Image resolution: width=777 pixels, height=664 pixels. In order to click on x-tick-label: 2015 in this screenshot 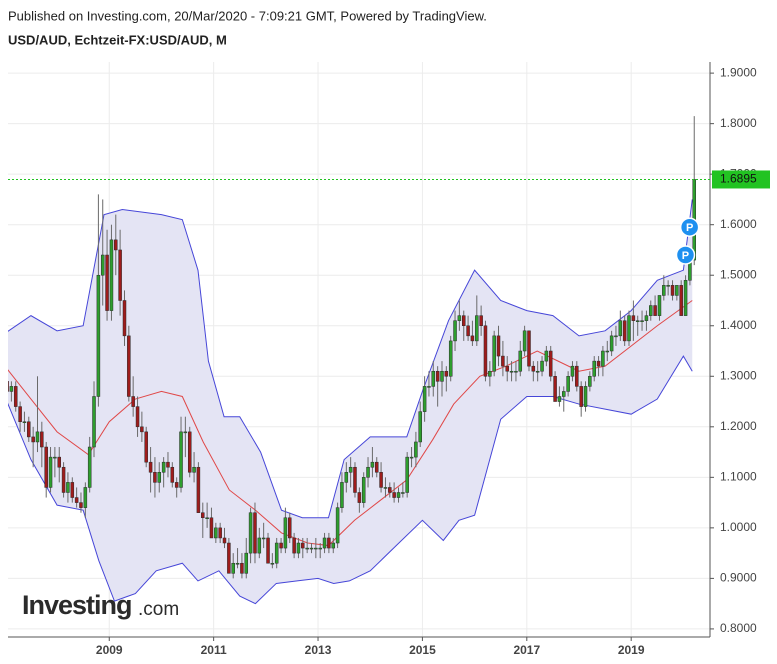, I will do `click(422, 650)`.